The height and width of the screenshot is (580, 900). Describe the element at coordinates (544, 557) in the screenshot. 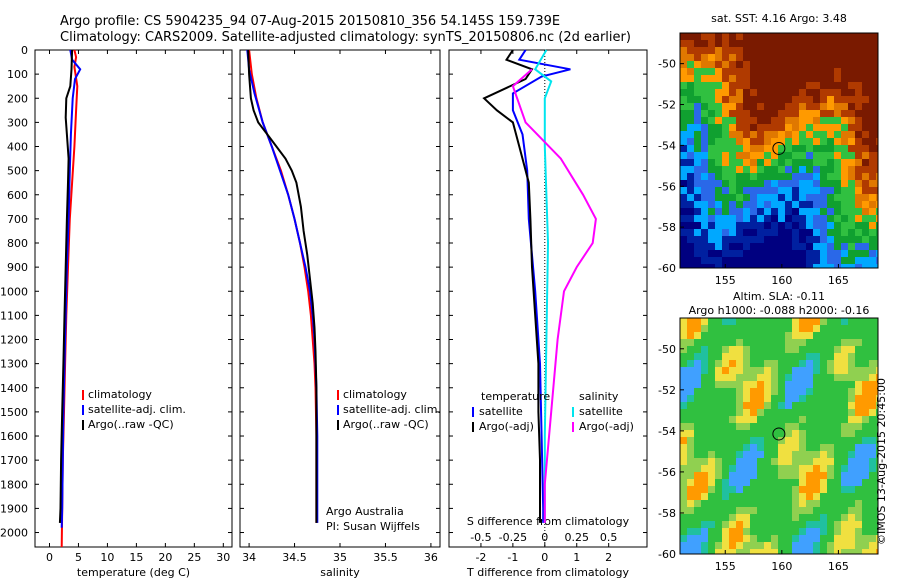

I see `x-tick-label: 0` at that location.